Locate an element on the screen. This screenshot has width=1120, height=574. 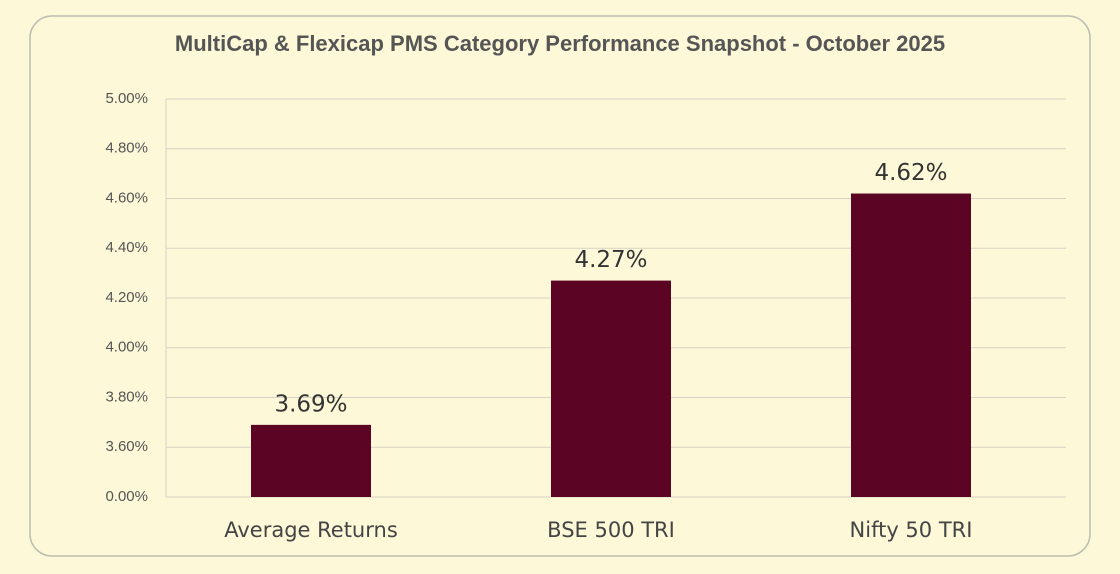
y-tick-label: 4.80% is located at coordinates (126, 148).